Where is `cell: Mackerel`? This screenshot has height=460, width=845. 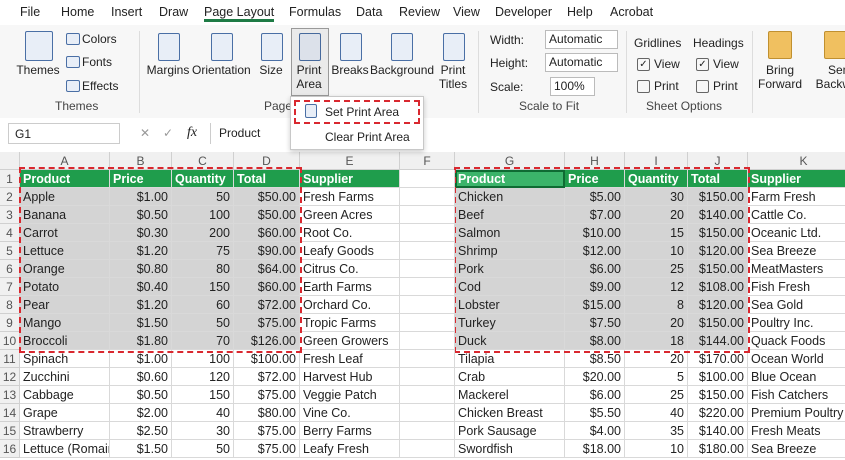
cell: Mackerel is located at coordinates (510, 395).